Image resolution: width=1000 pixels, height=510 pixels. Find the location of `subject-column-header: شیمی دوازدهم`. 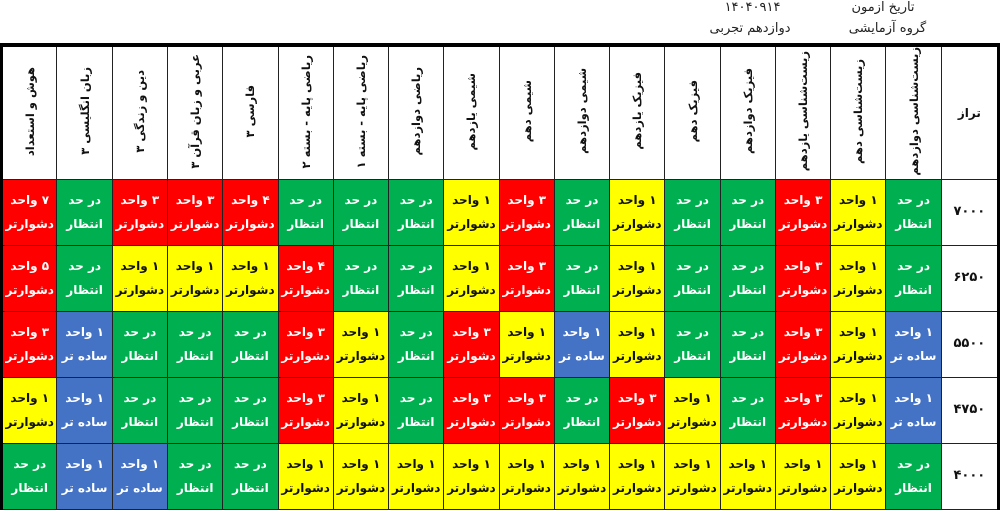

subject-column-header: شیمی دوازدهم is located at coordinates (582, 112).